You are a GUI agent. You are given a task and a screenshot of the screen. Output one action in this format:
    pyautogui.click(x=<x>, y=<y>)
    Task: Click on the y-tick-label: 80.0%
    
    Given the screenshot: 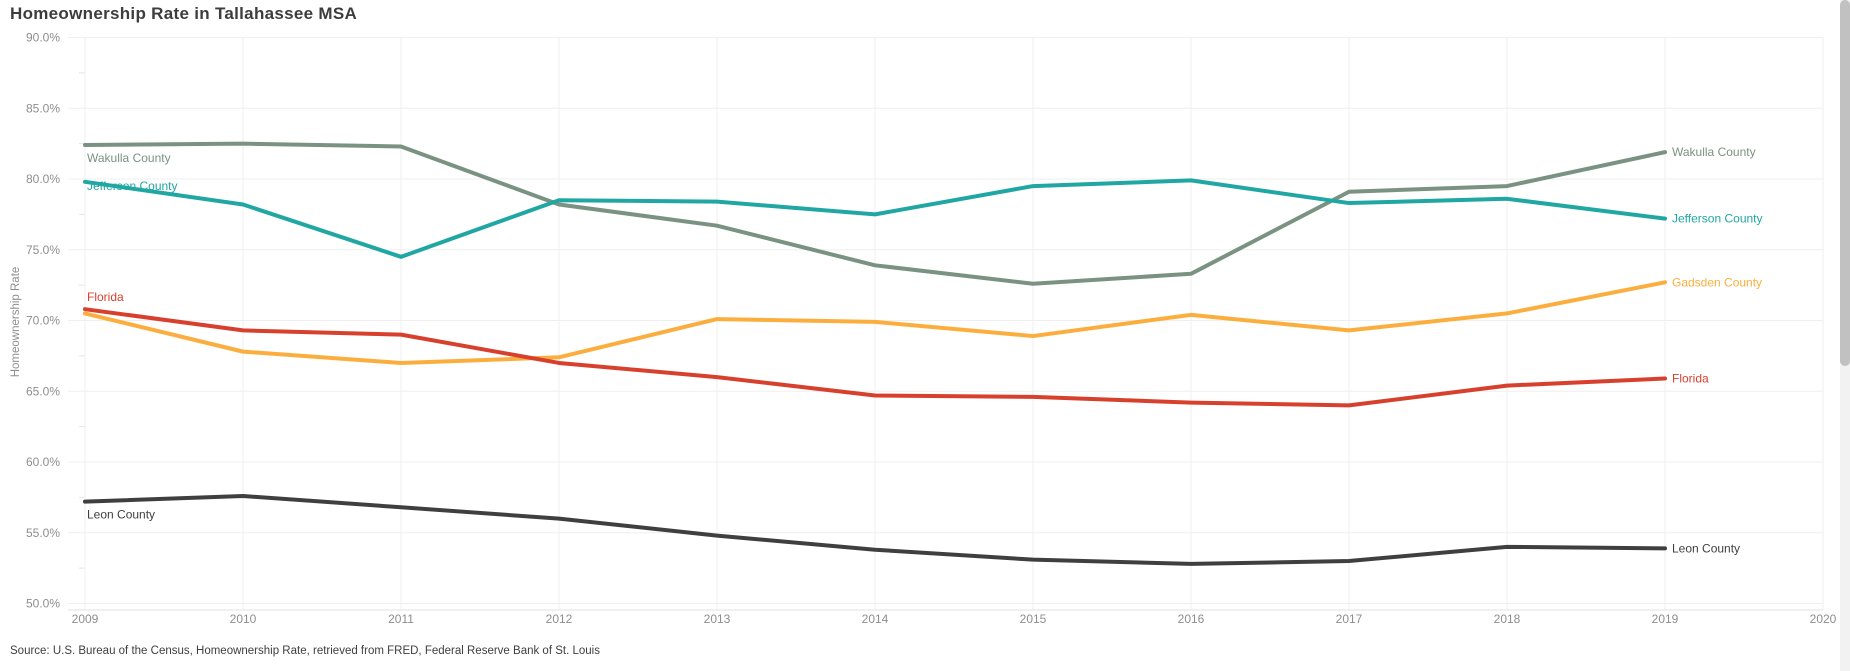 What is the action you would take?
    pyautogui.click(x=43, y=179)
    